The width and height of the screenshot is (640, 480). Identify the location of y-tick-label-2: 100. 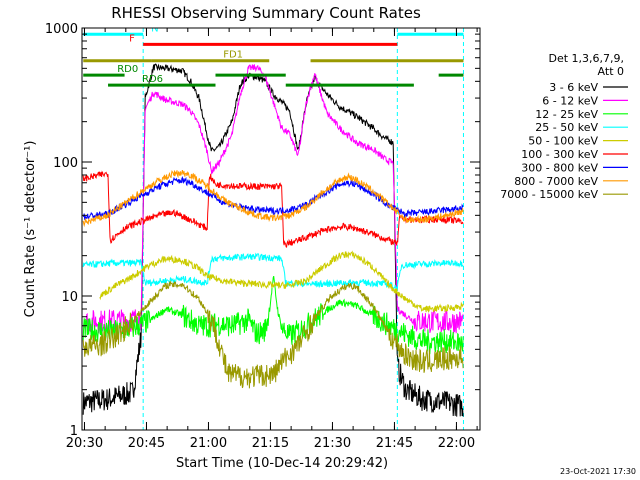
(65, 163).